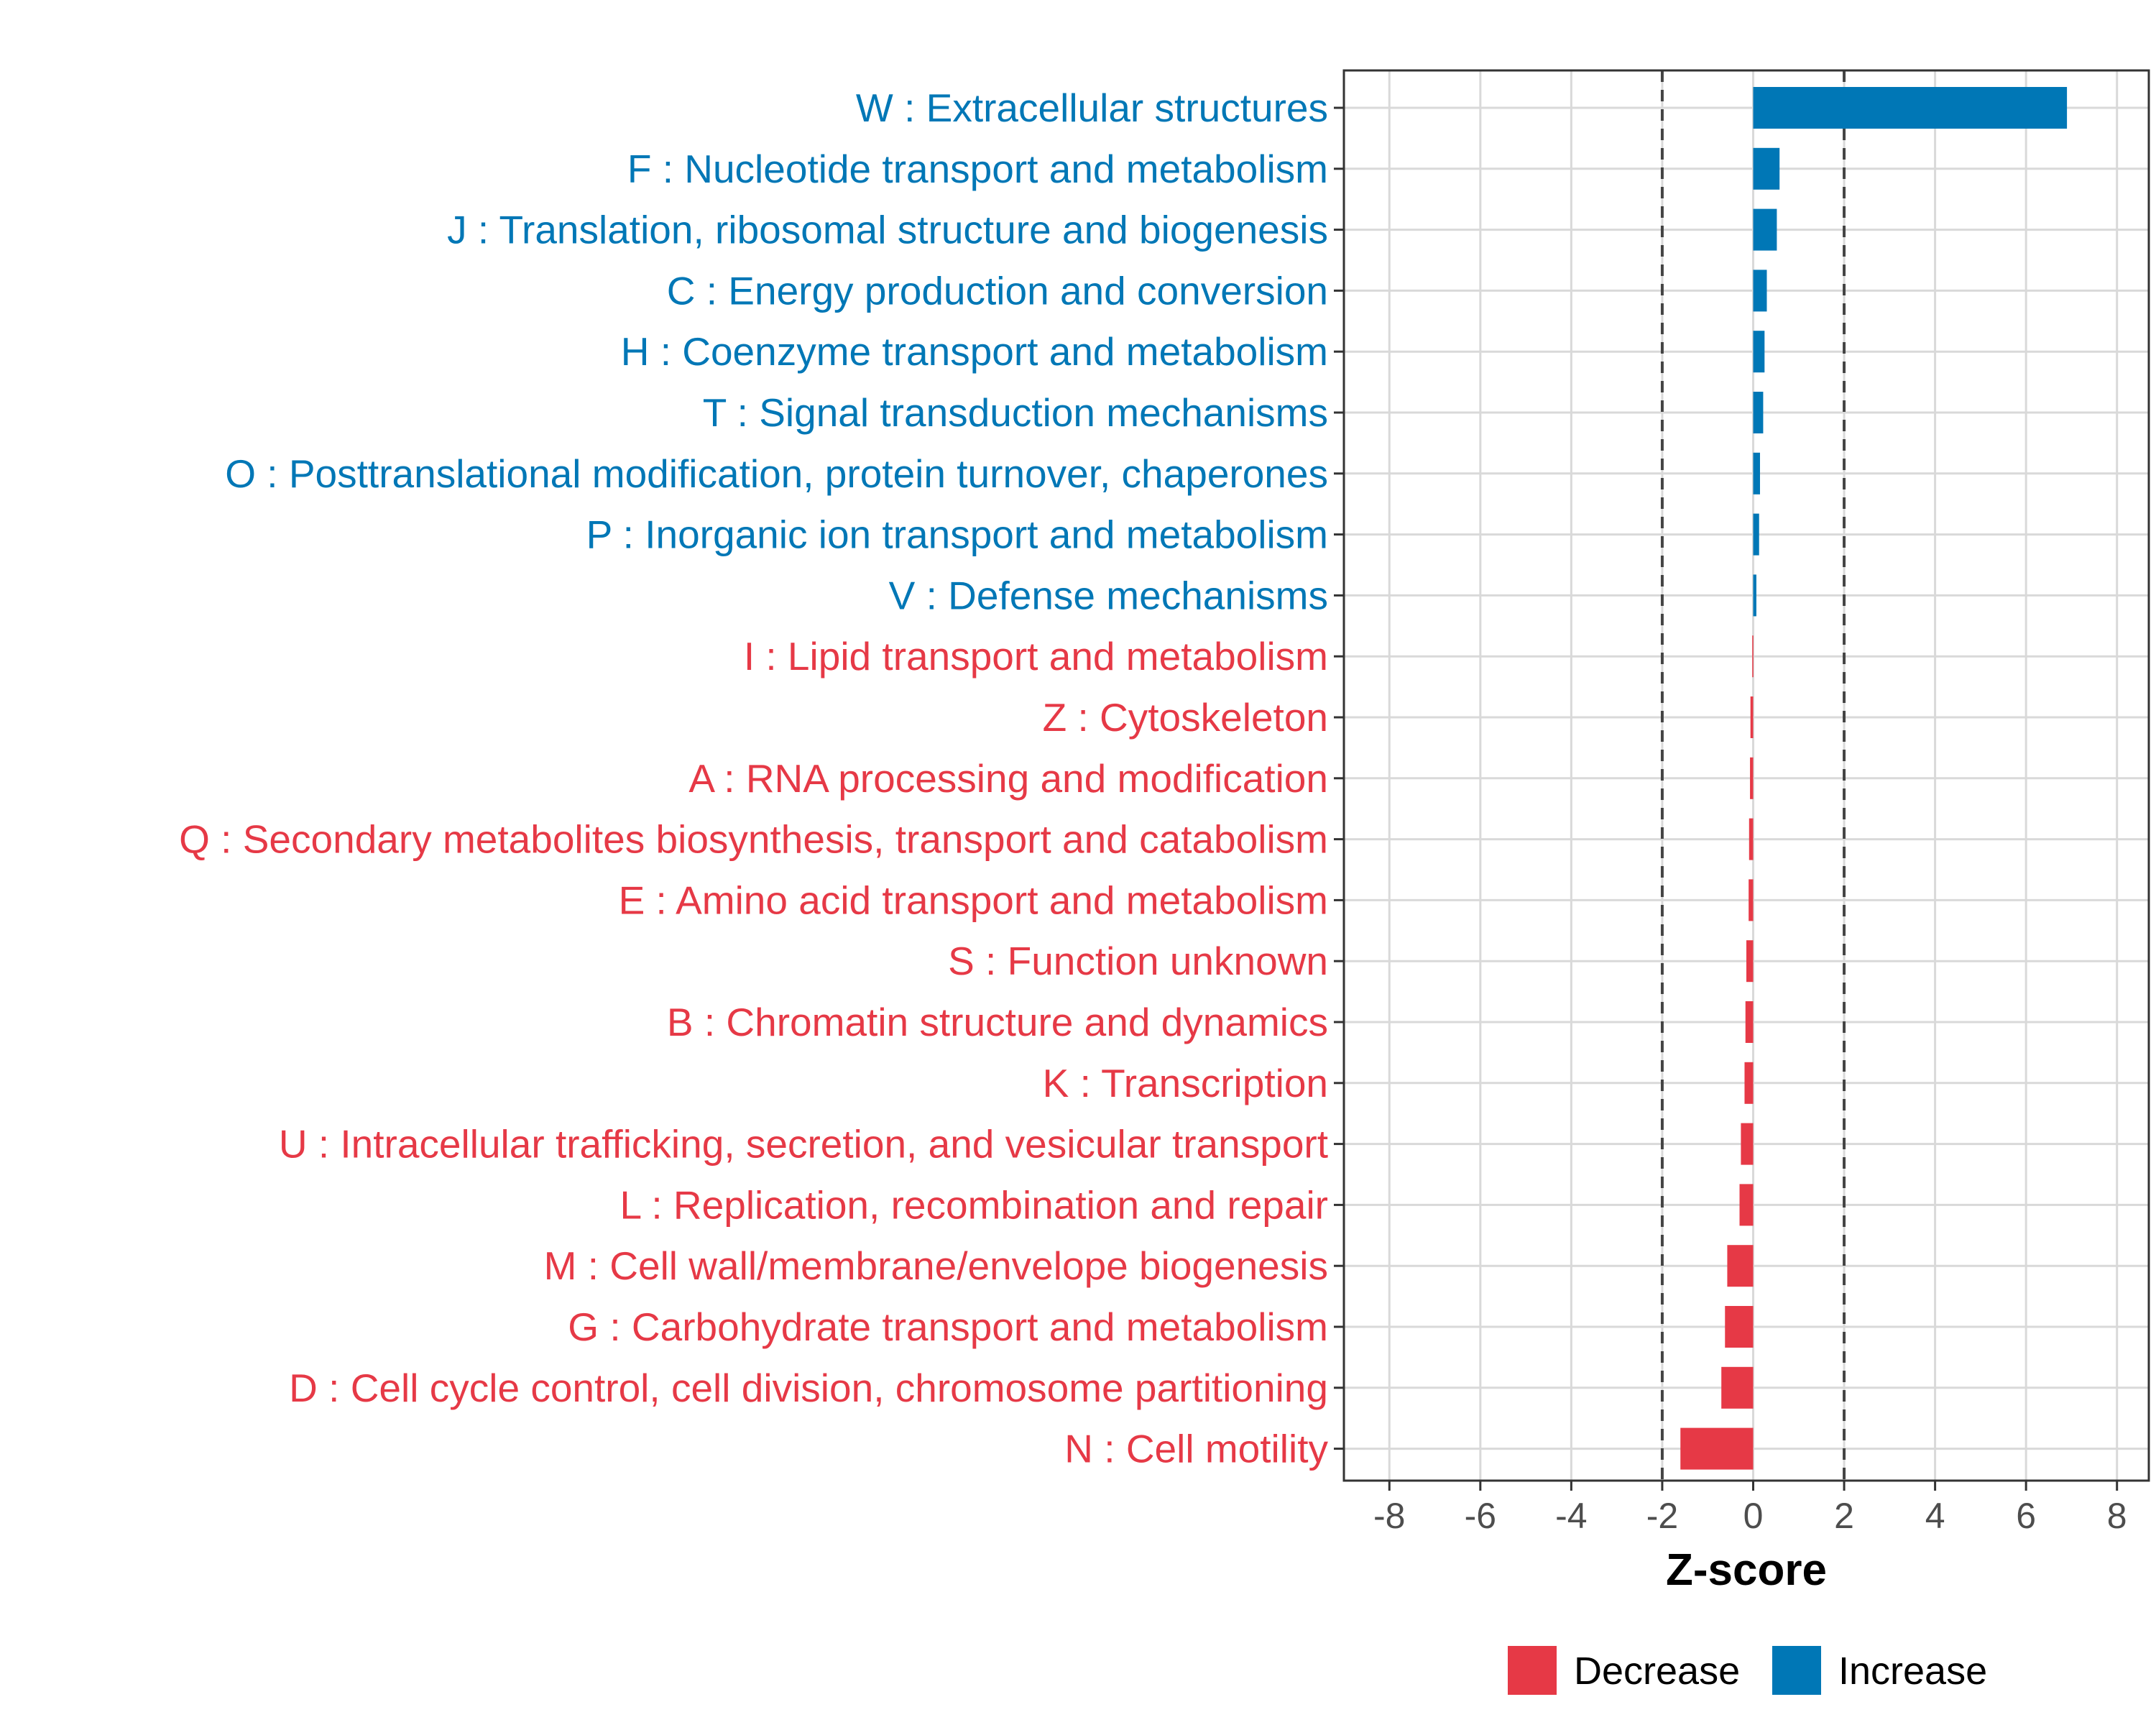  I want to click on bar-m, so click(1740, 1266).